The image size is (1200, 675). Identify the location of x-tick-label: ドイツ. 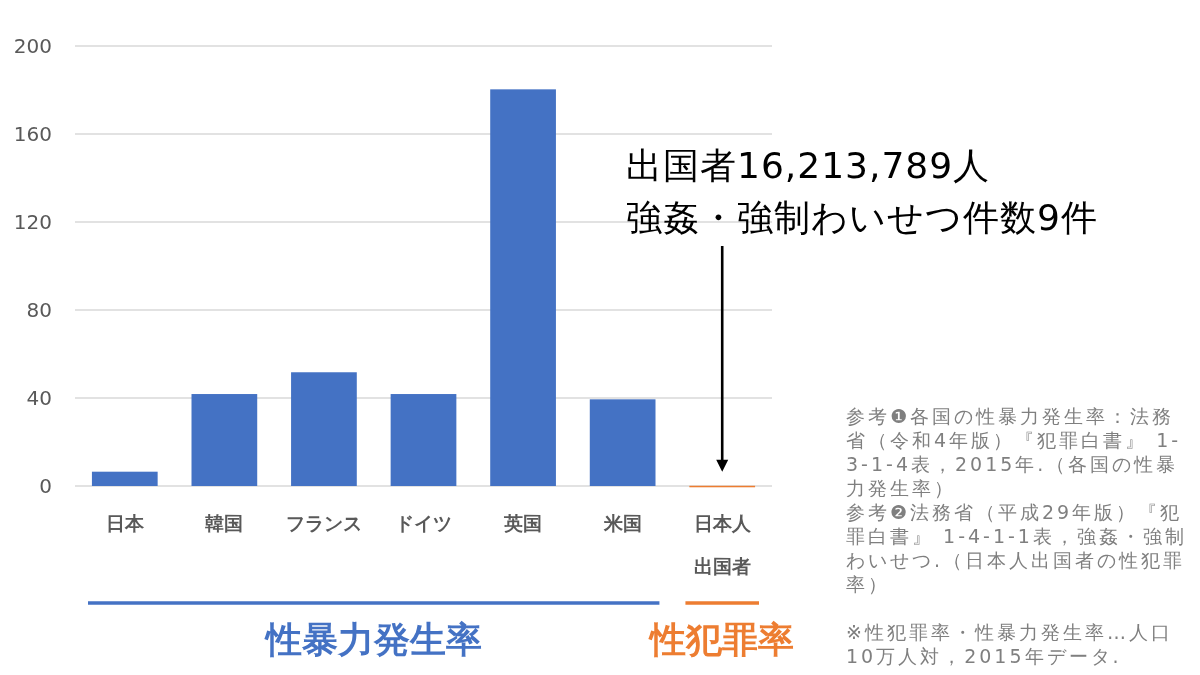
(423, 523).